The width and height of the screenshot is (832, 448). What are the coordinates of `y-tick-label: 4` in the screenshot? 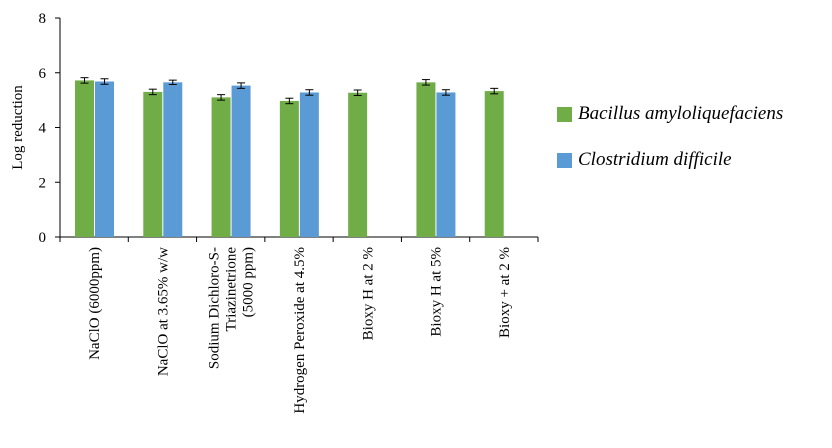 It's located at (43, 129).